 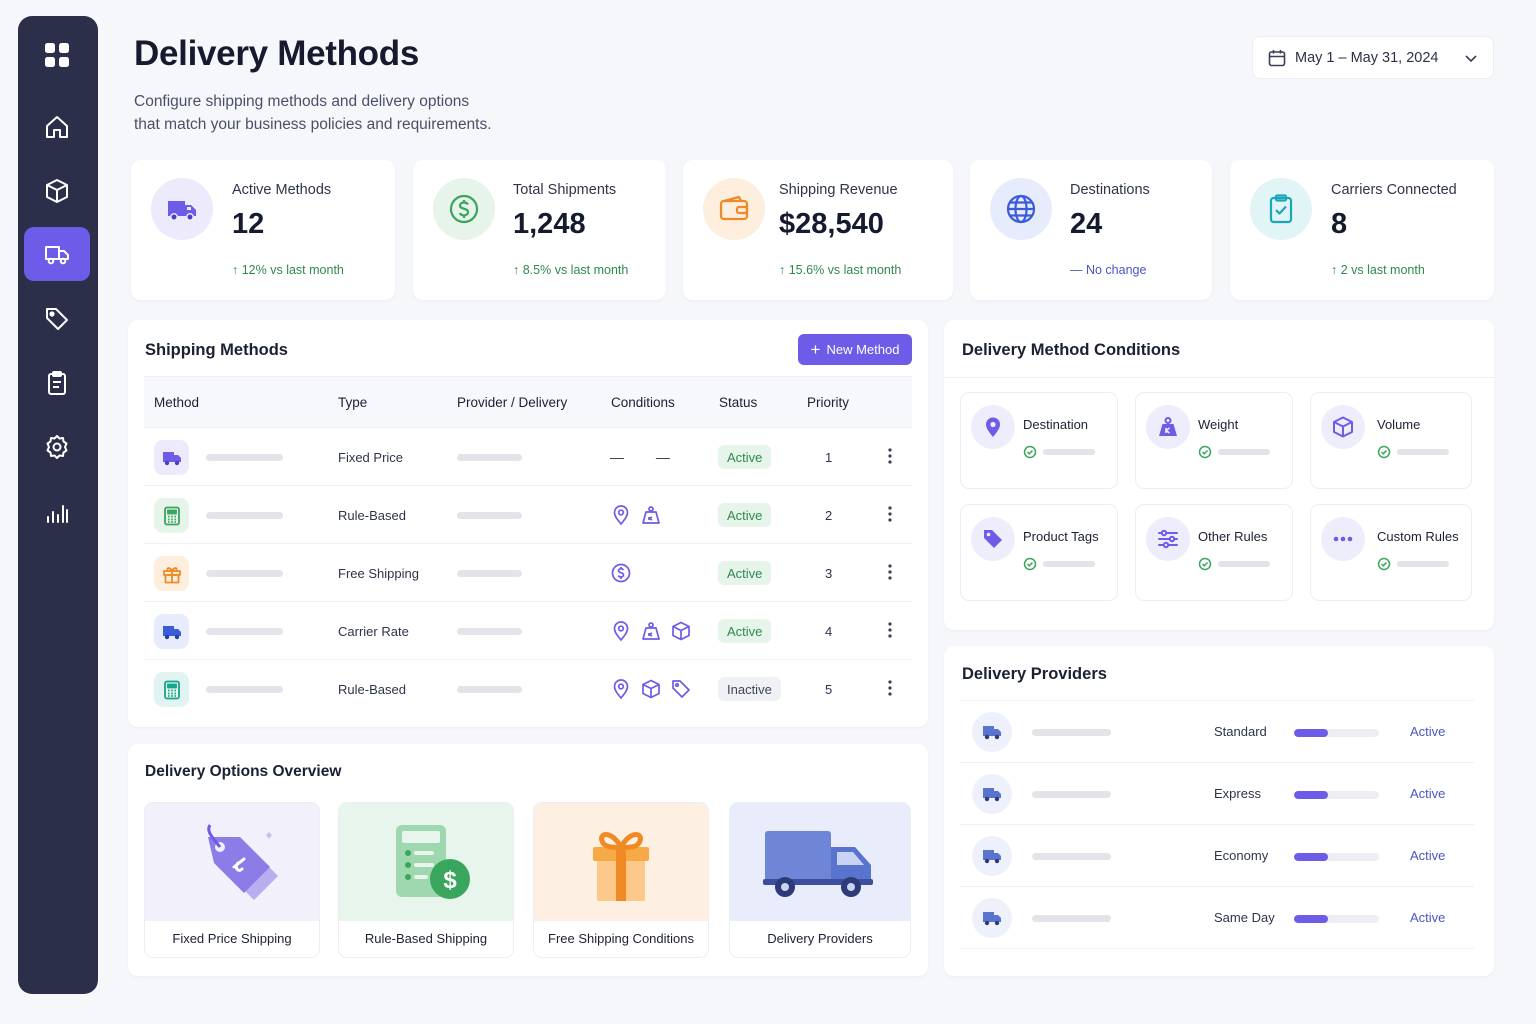 I want to click on analytics-icon, so click(x=57, y=512).